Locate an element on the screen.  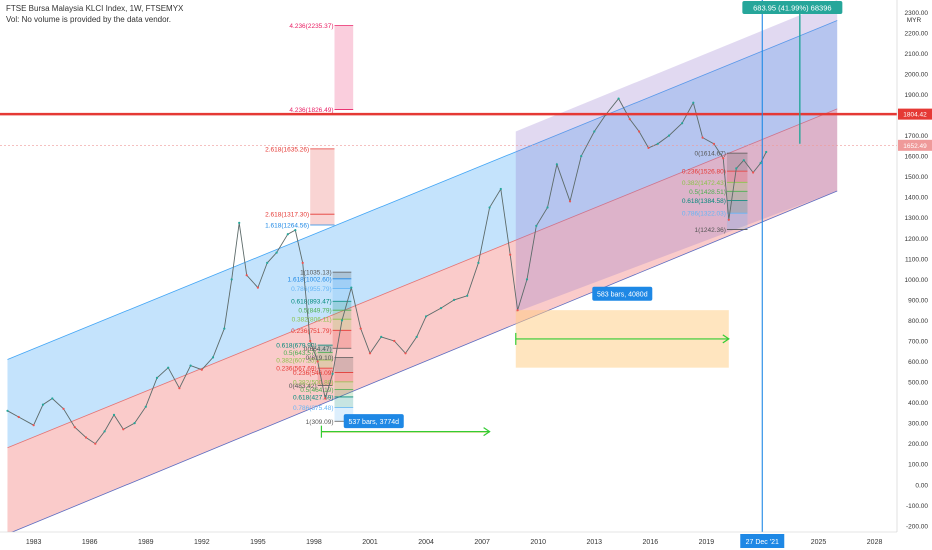
x-tick-label: 1995 is located at coordinates (258, 542).